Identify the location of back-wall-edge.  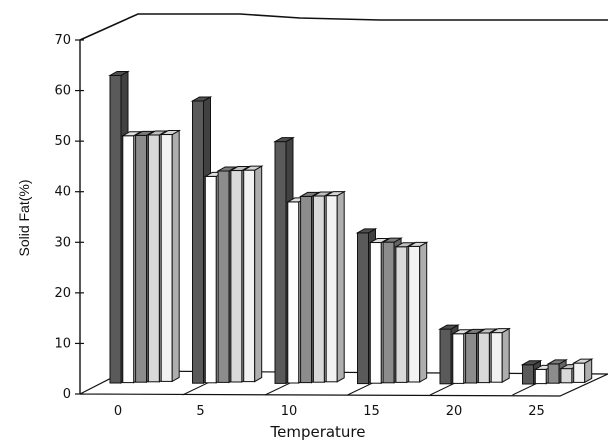
(343, 27).